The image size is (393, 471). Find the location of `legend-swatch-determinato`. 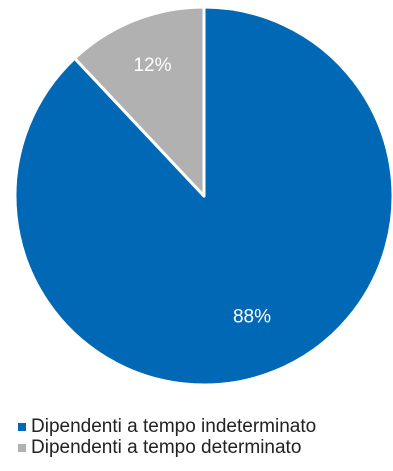

legend-swatch-determinato is located at coordinates (22, 447).